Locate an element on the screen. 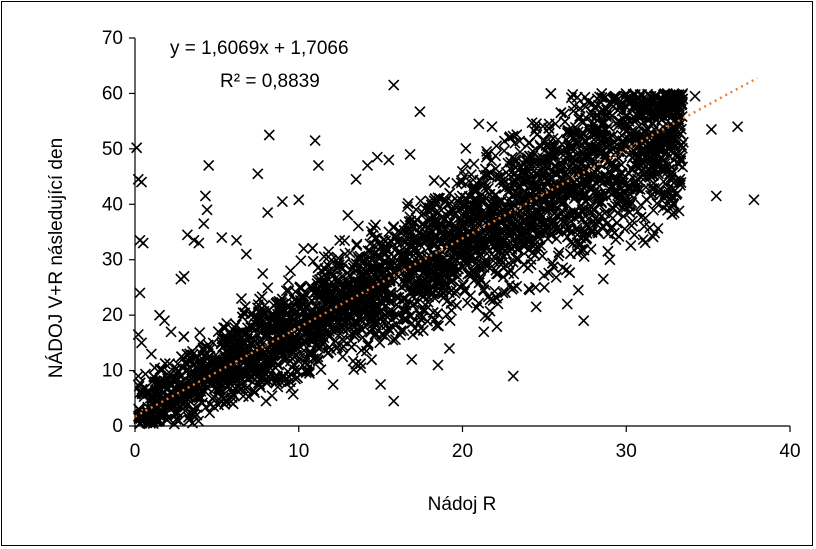 Image resolution: width=816 pixels, height=549 pixels. y-tick-label: 0 is located at coordinates (117, 426).